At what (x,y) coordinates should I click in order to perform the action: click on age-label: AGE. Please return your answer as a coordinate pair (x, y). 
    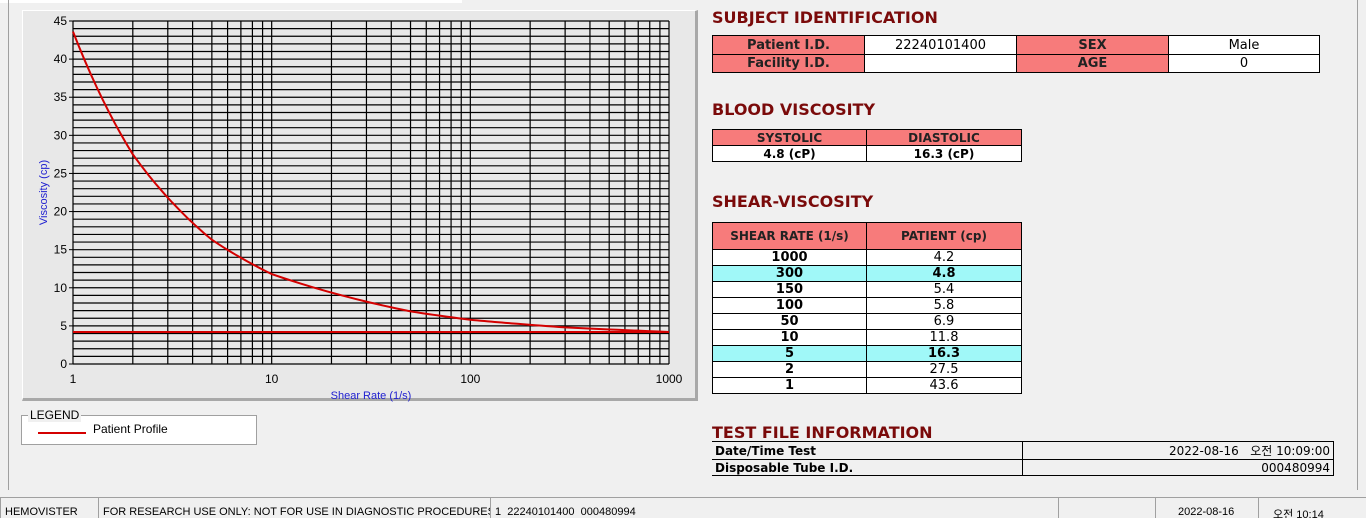
    Looking at the image, I should click on (1092, 63).